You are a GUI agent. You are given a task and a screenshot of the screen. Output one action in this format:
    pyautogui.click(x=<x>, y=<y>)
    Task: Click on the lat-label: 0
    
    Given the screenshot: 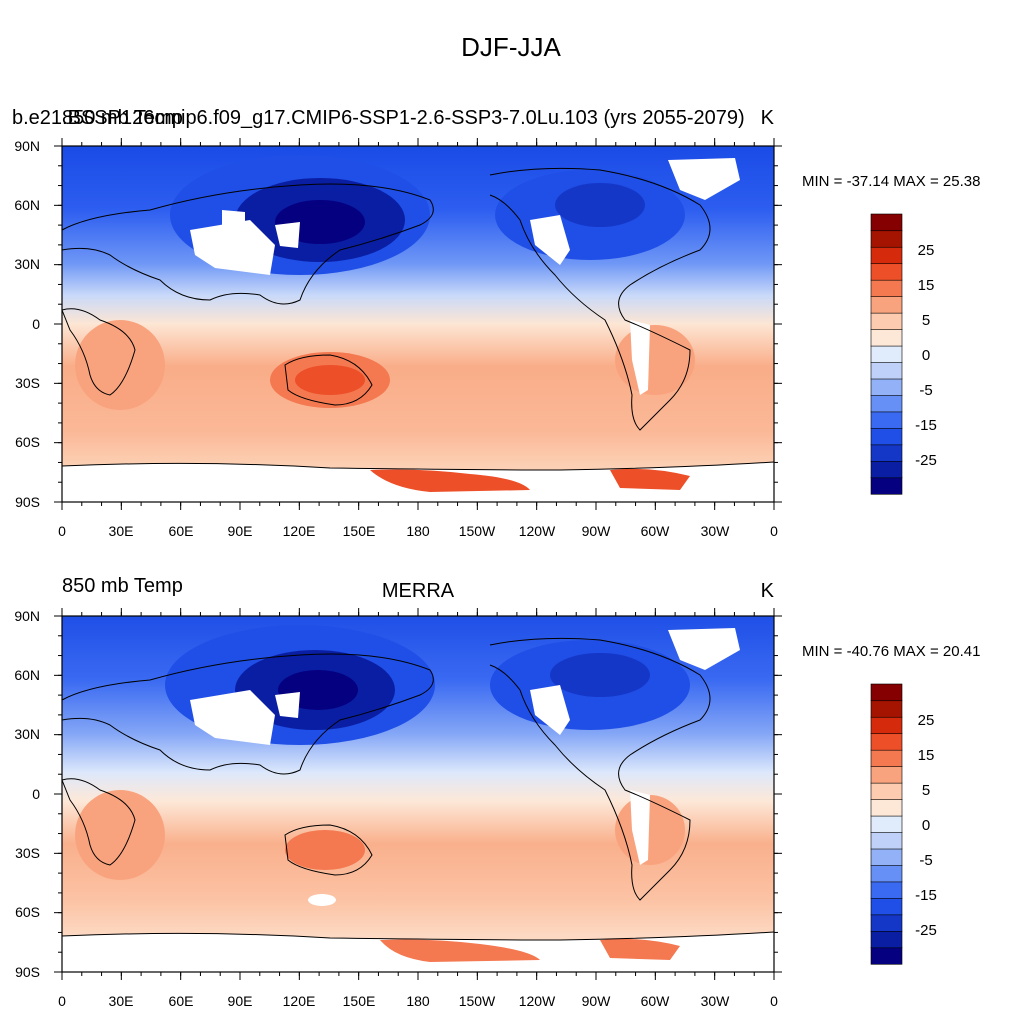 What is the action you would take?
    pyautogui.click(x=36, y=794)
    